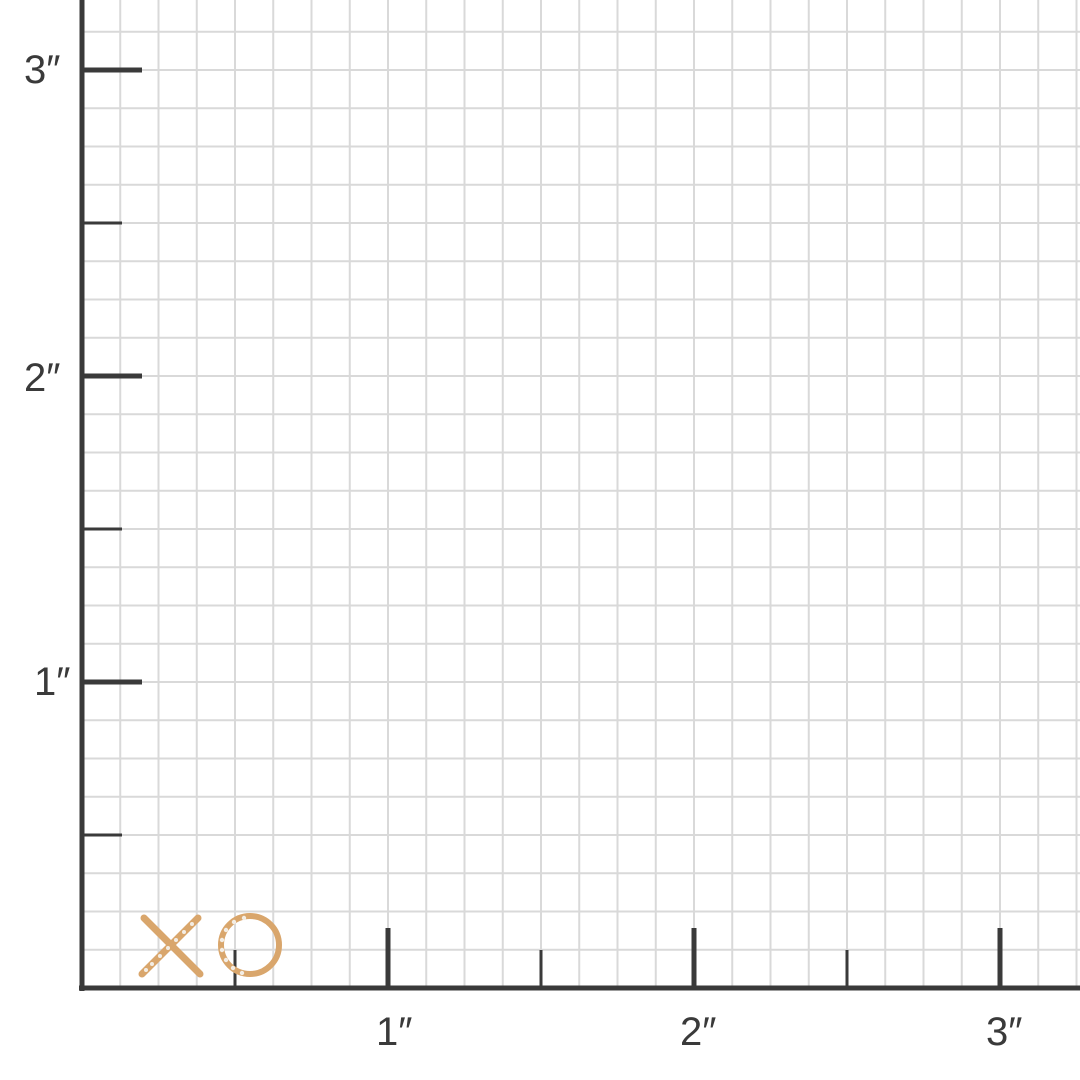 The height and width of the screenshot is (1080, 1080). What do you see at coordinates (42, 70) in the screenshot?
I see `y-label-3: 3″` at bounding box center [42, 70].